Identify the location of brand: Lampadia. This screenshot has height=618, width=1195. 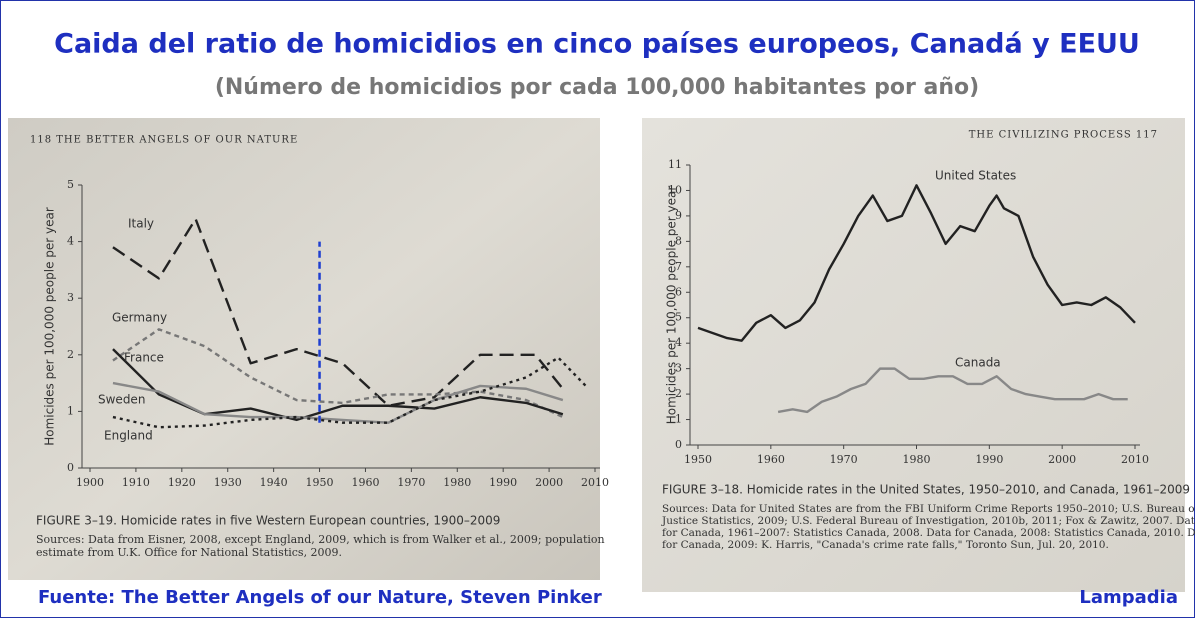
(1128, 597).